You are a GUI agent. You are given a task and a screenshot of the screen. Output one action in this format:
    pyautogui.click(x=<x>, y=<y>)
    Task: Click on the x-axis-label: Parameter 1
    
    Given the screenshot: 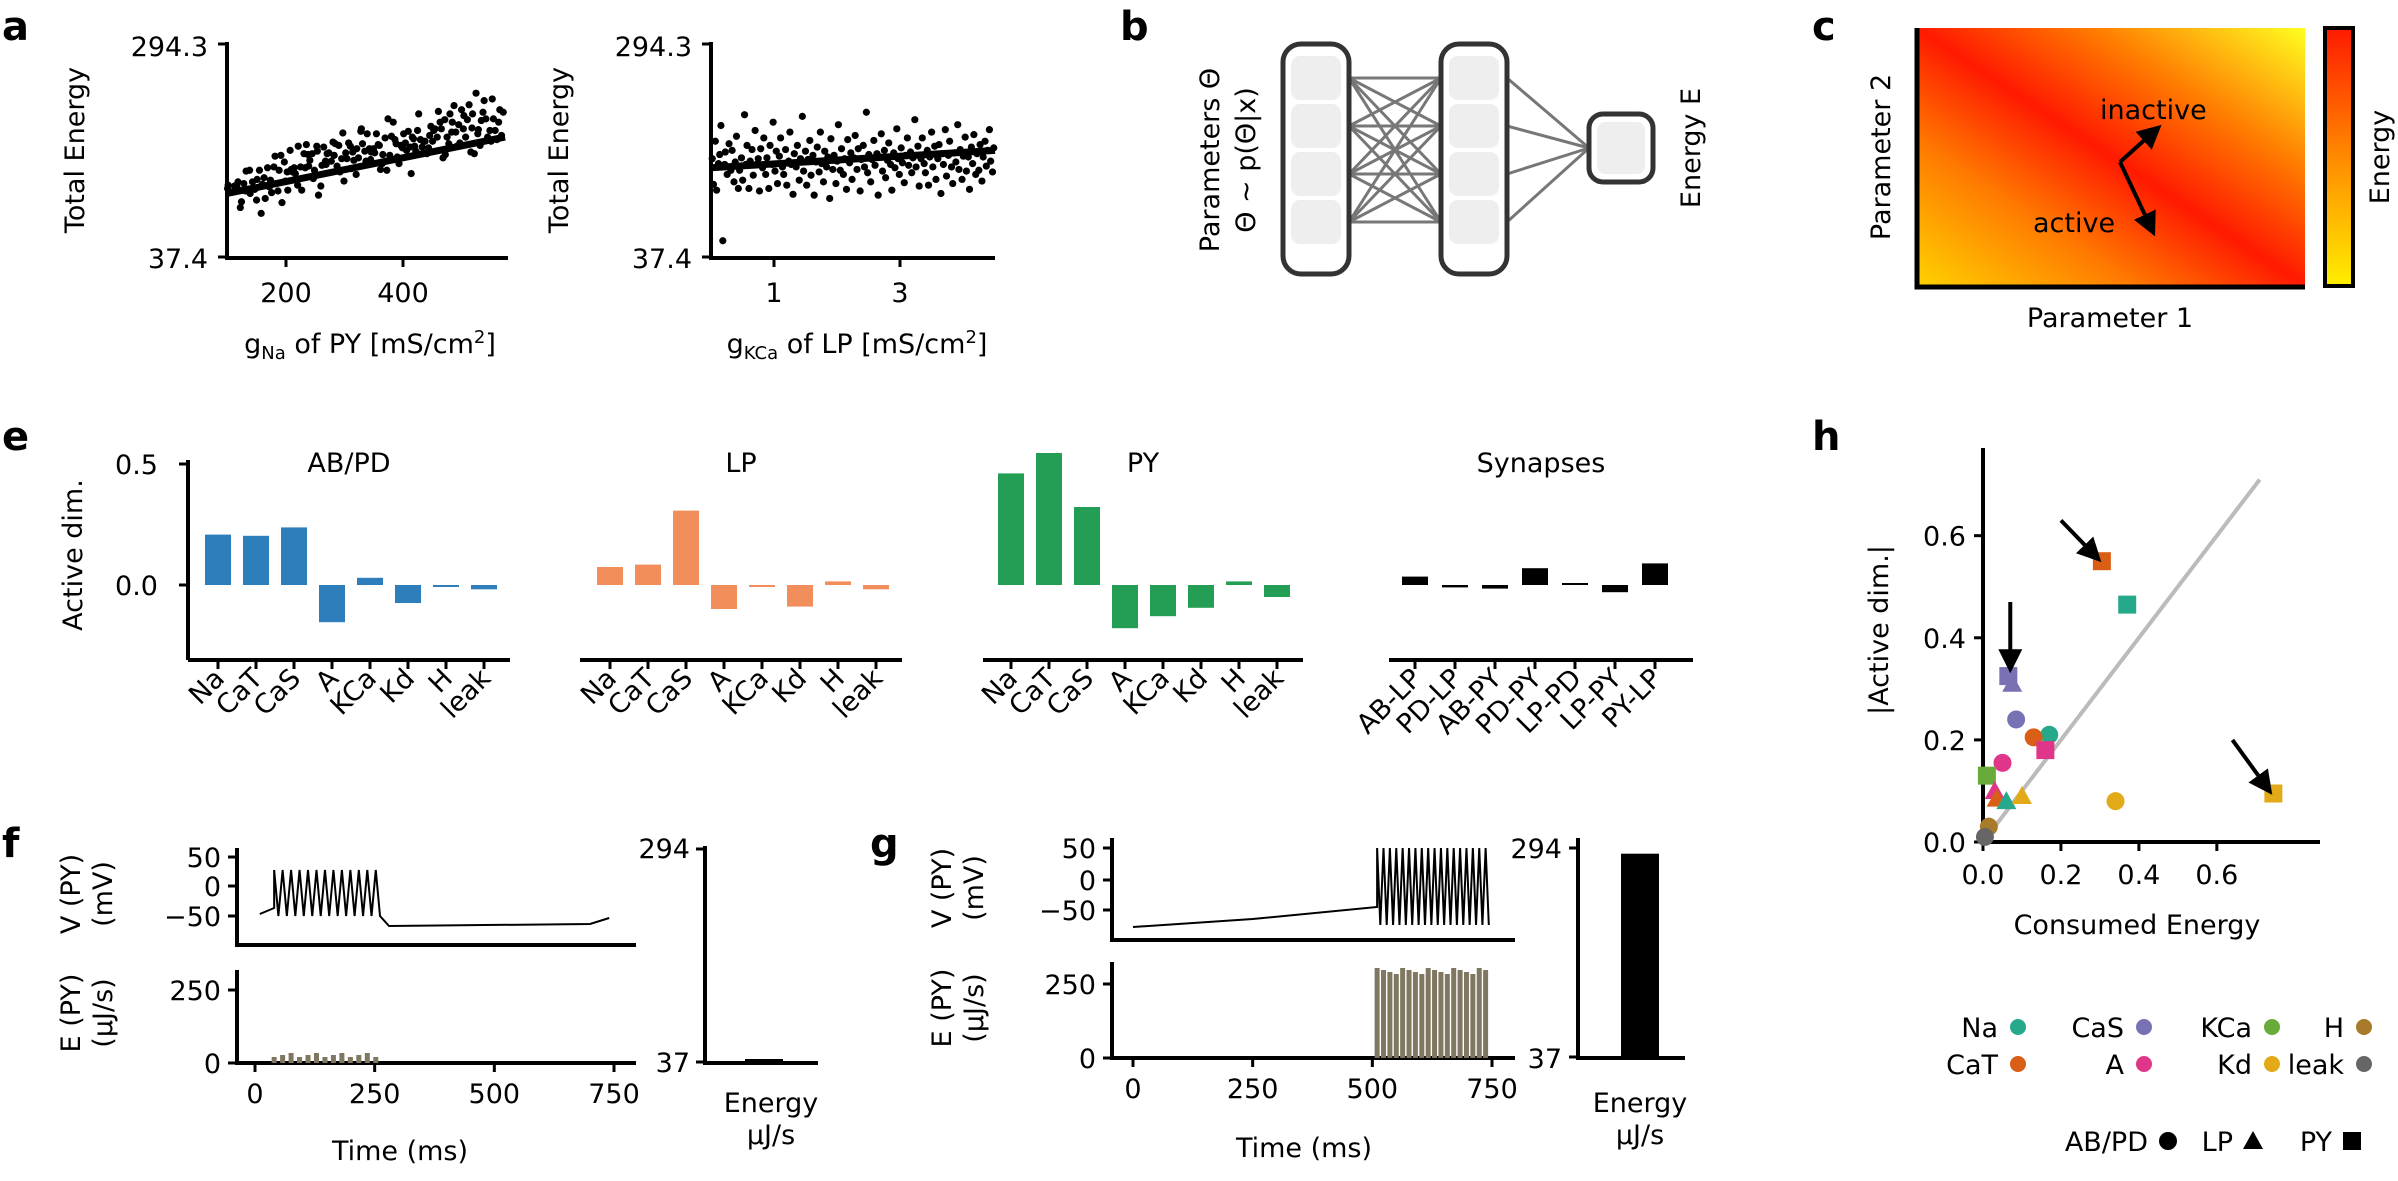 What is the action you would take?
    pyautogui.click(x=2110, y=318)
    